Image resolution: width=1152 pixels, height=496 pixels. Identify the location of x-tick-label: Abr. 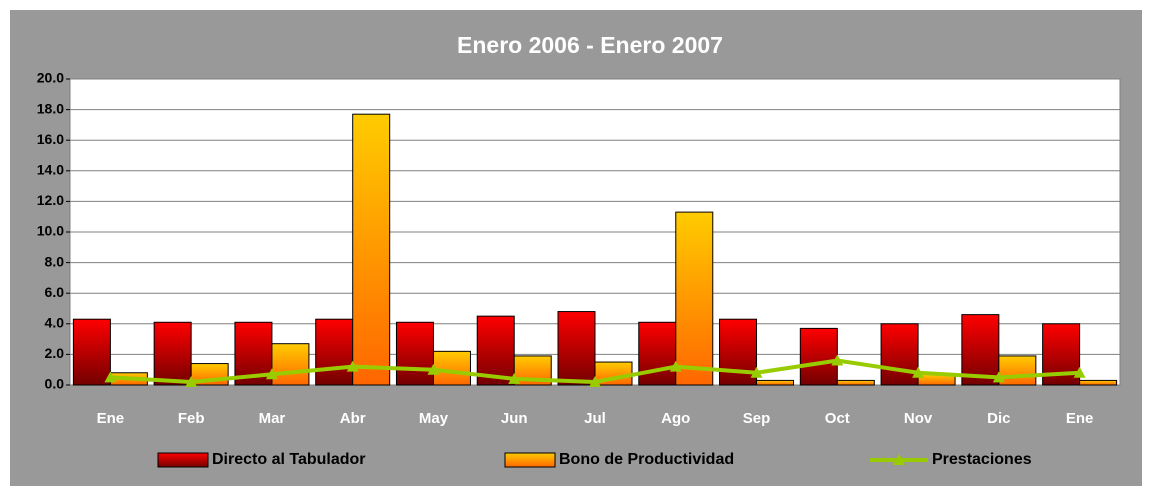
(353, 418).